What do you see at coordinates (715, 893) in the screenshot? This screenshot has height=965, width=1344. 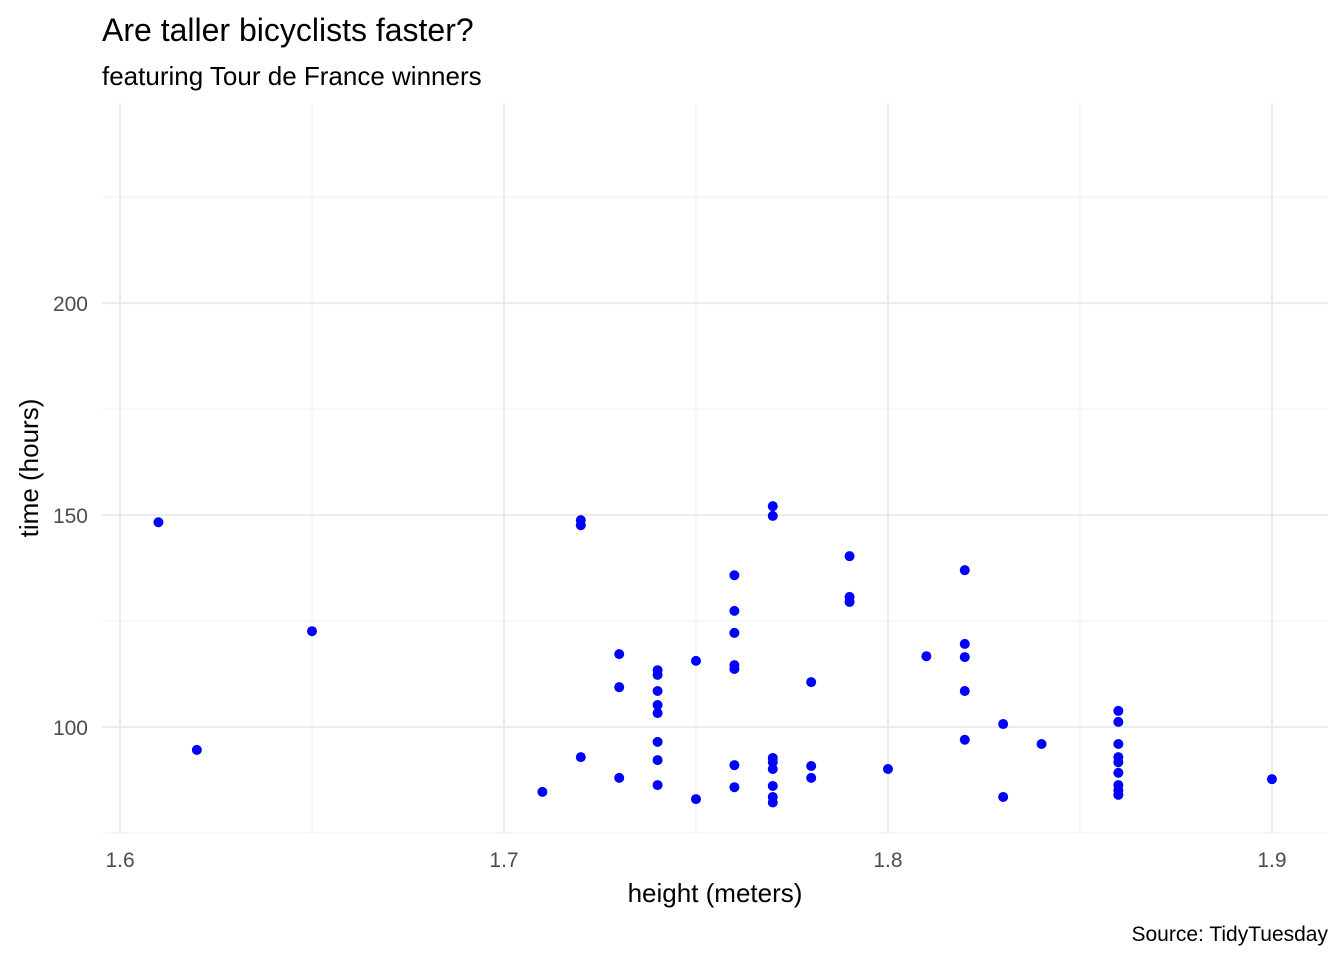 I see `x-axis-label: height (meters)` at bounding box center [715, 893].